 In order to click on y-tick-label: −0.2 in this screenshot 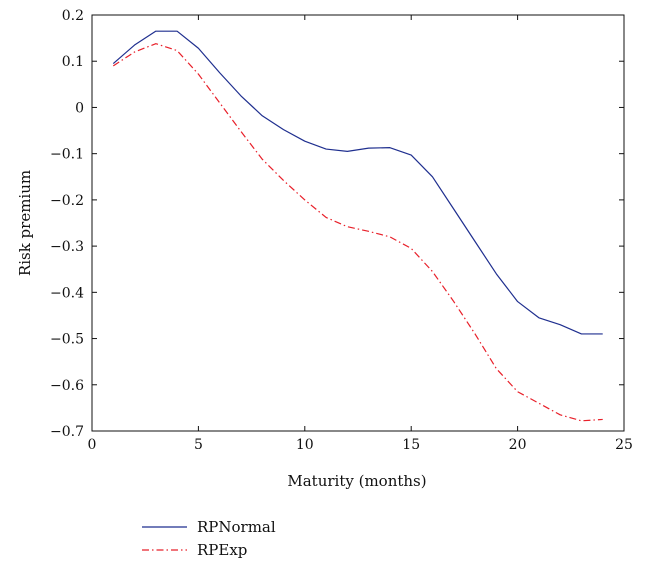, I will do `click(67, 201)`.